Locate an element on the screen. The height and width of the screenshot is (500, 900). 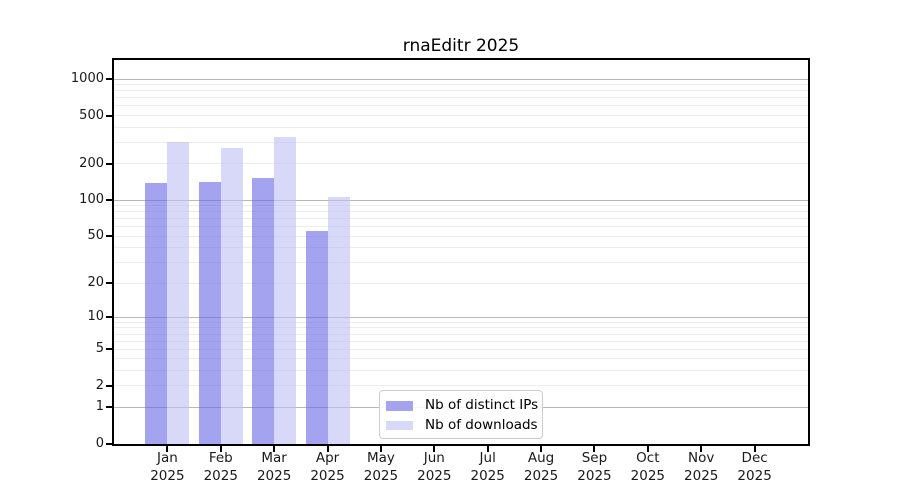
y-tick-label: 5 is located at coordinates (99, 349).